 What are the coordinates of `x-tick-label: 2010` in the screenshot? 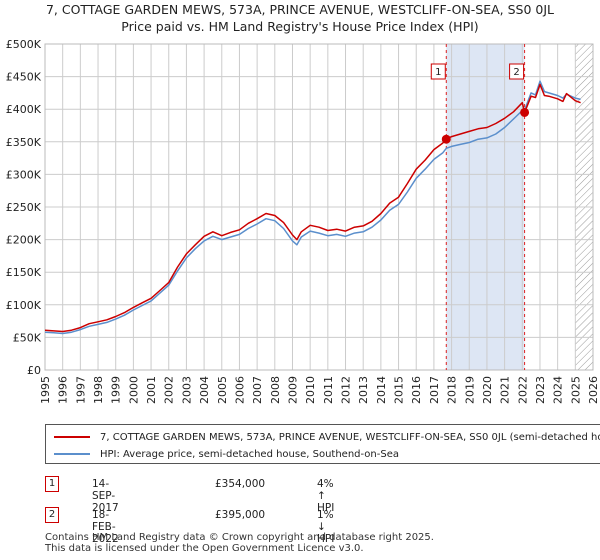 It's located at (310, 390).